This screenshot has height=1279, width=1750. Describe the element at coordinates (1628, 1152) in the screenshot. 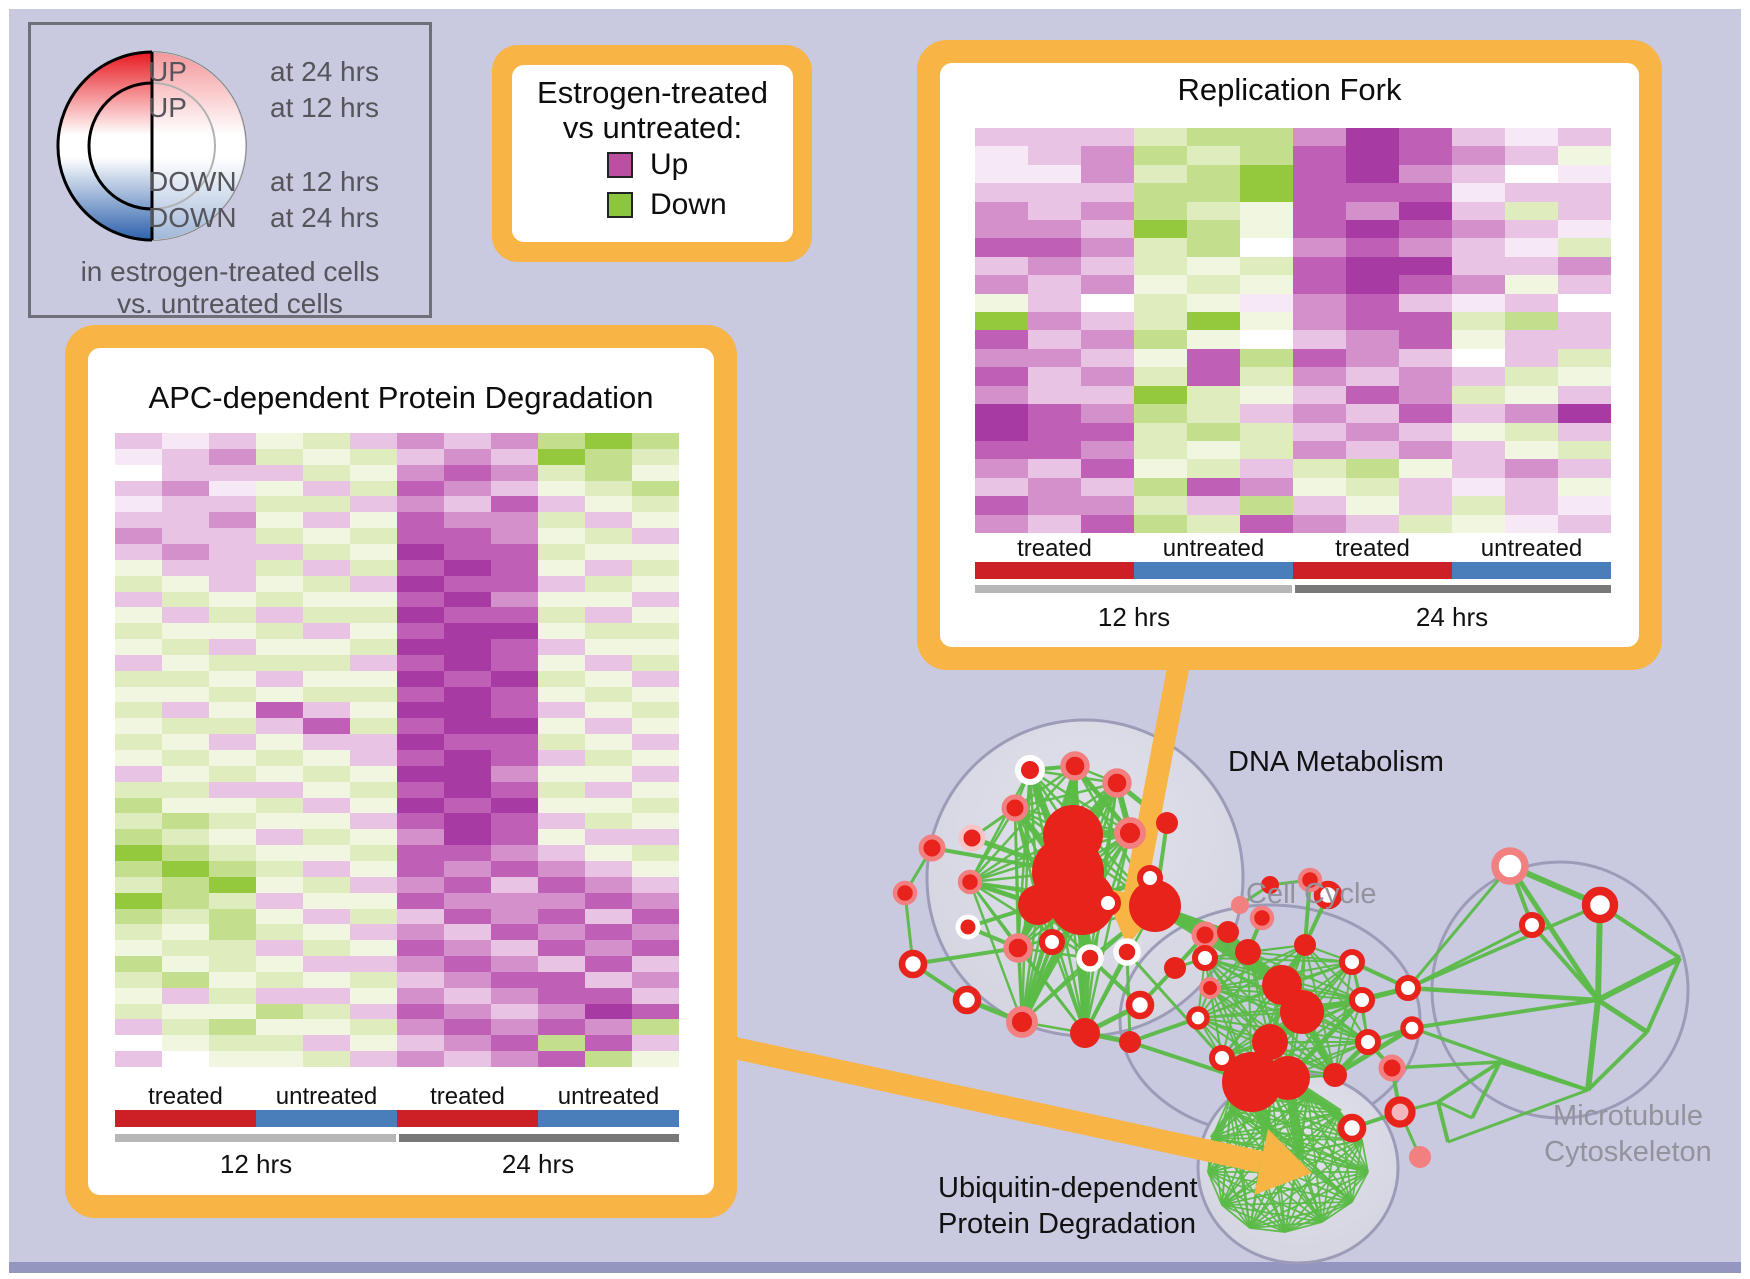

I see `microtubule-label-line2: Cytoskeleton` at that location.